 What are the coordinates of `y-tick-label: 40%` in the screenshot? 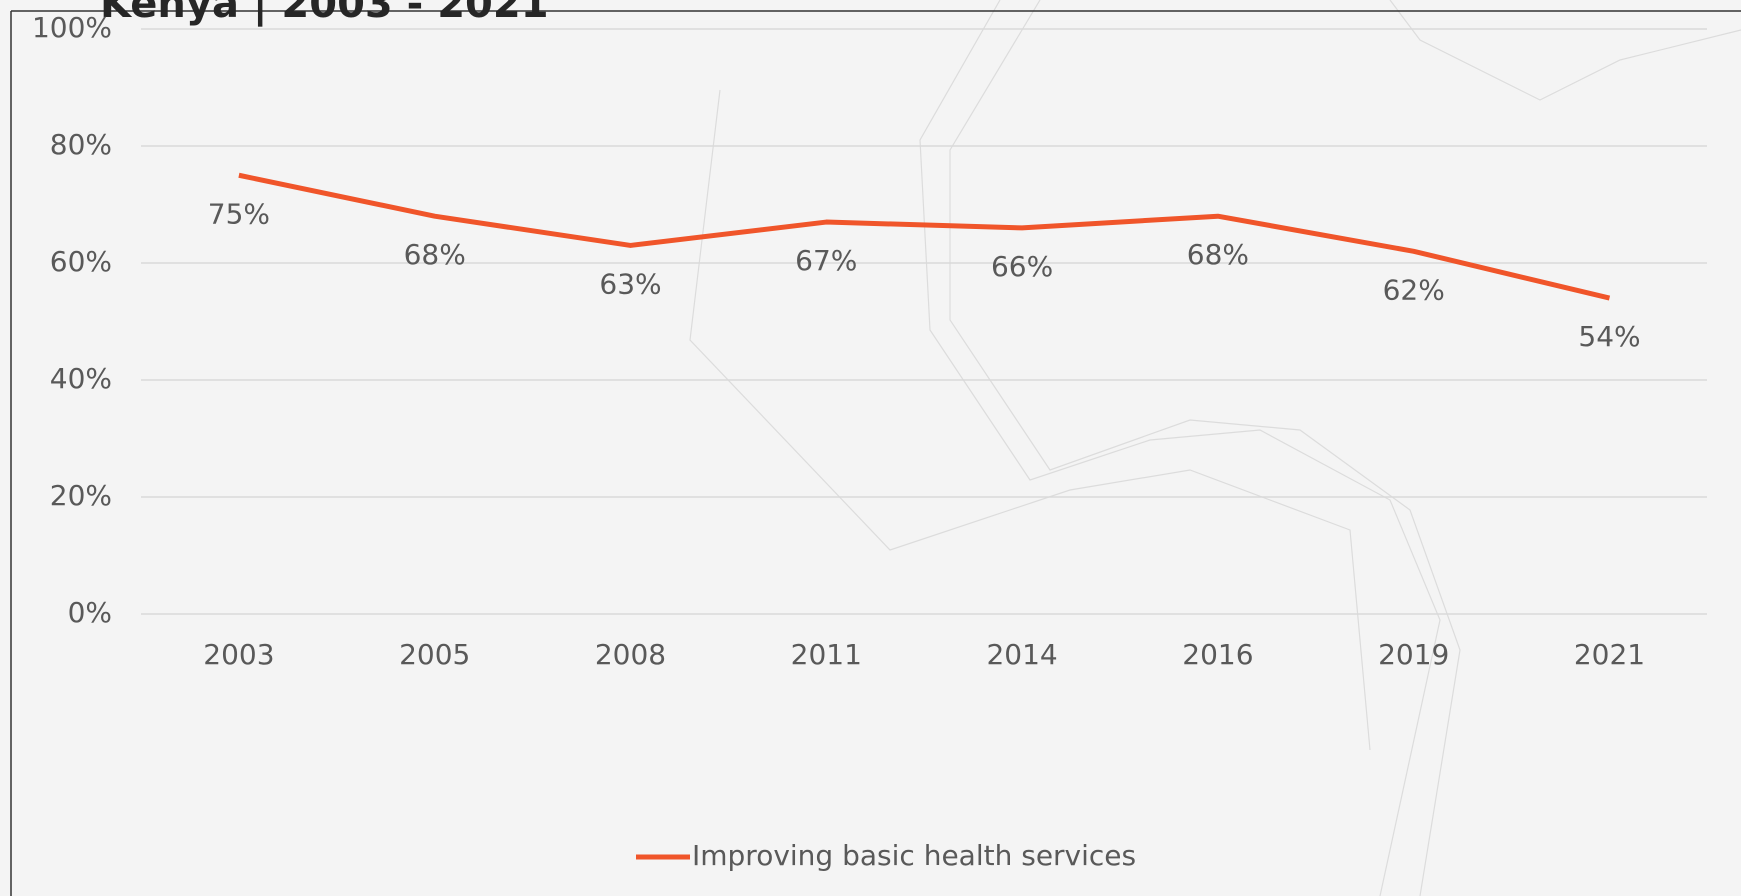 It's located at (81, 378).